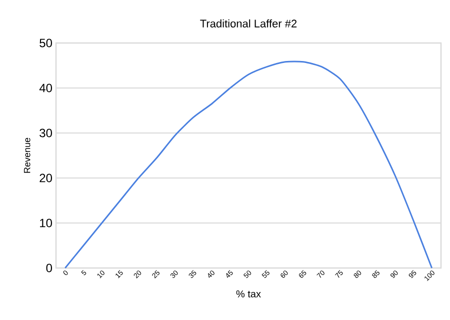 The width and height of the screenshot is (450, 320). Describe the element at coordinates (248, 294) in the screenshot. I see `x-axis-title: % tax` at that location.